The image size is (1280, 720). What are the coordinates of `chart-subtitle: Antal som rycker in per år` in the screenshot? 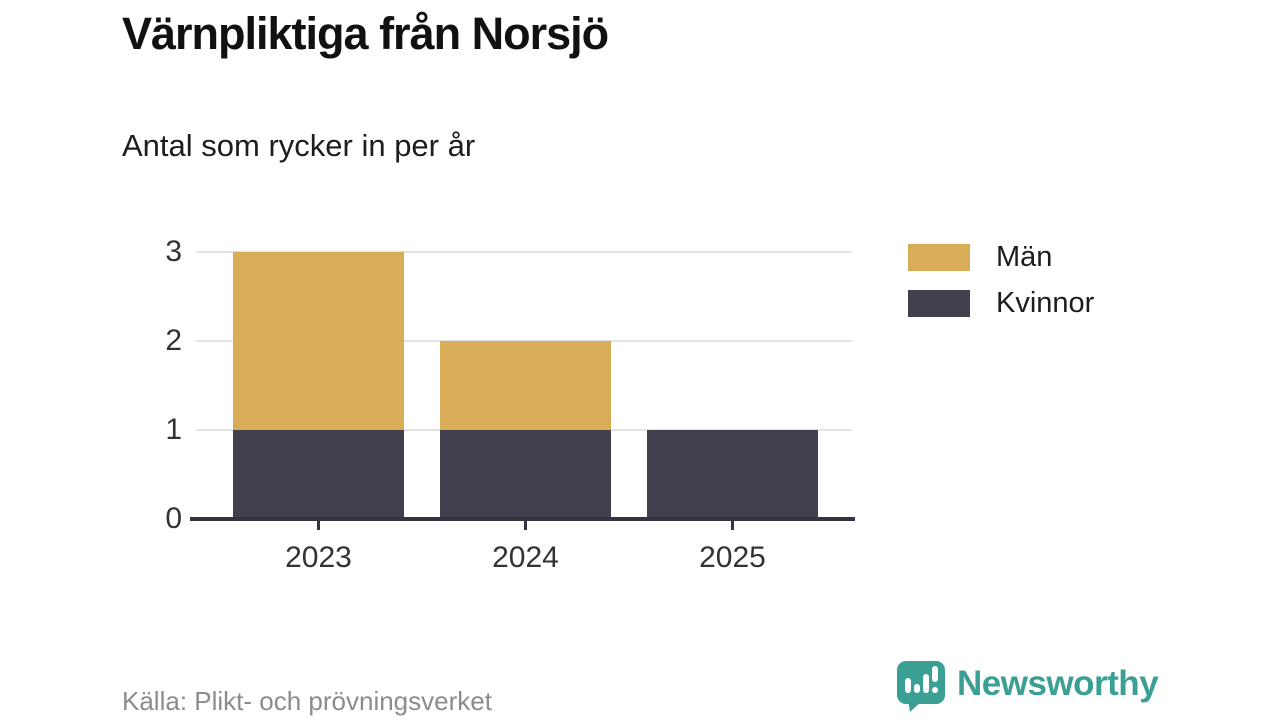 It's located at (299, 145).